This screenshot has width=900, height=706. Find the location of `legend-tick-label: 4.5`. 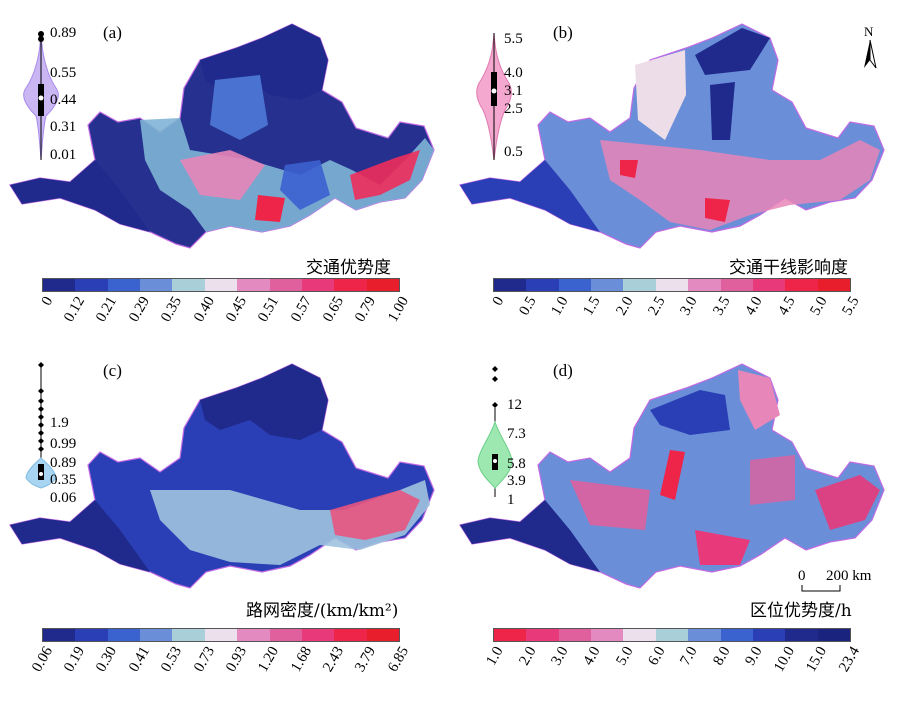

legend-tick-label: 4.5 is located at coordinates (786, 306).